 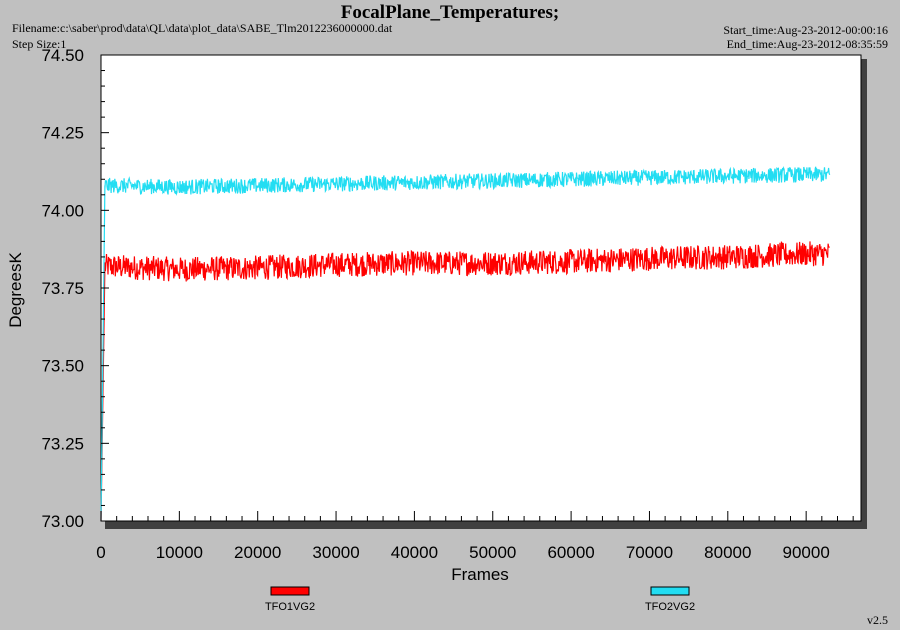 I want to click on x-tick-label: 20000, so click(x=257, y=552).